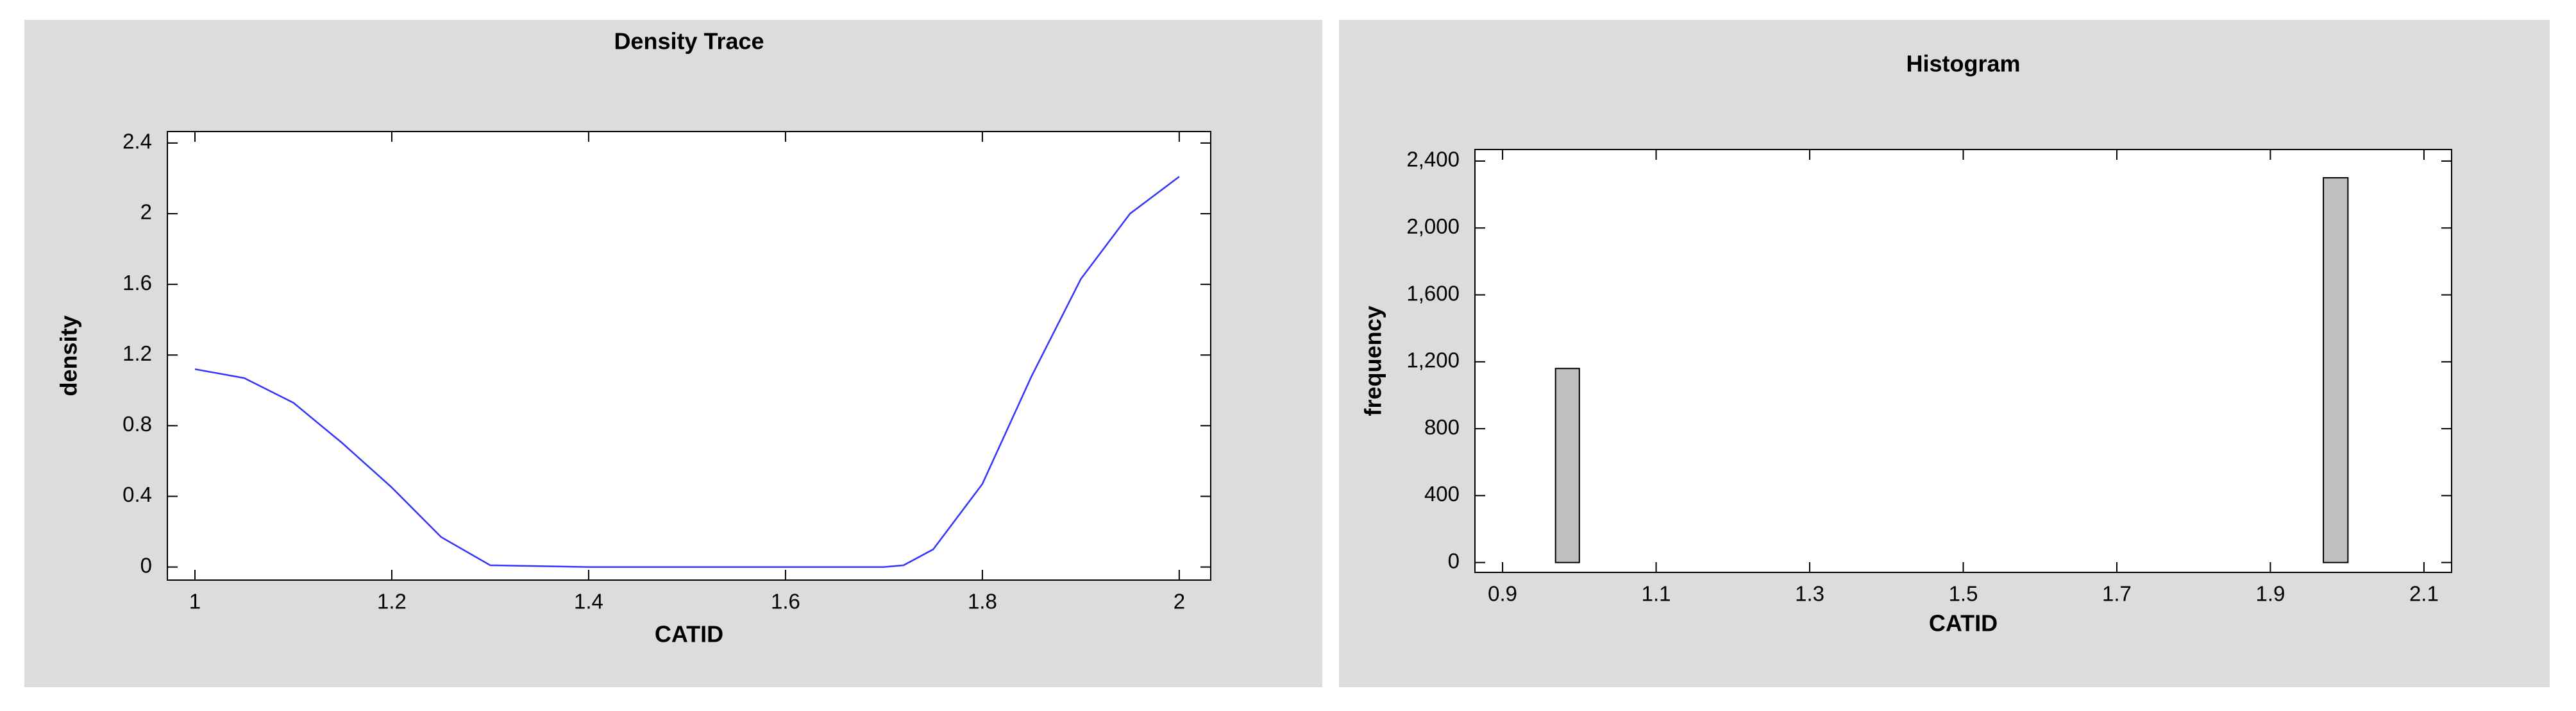  What do you see at coordinates (785, 601) in the screenshot?
I see `x-tick-label: 1.6` at bounding box center [785, 601].